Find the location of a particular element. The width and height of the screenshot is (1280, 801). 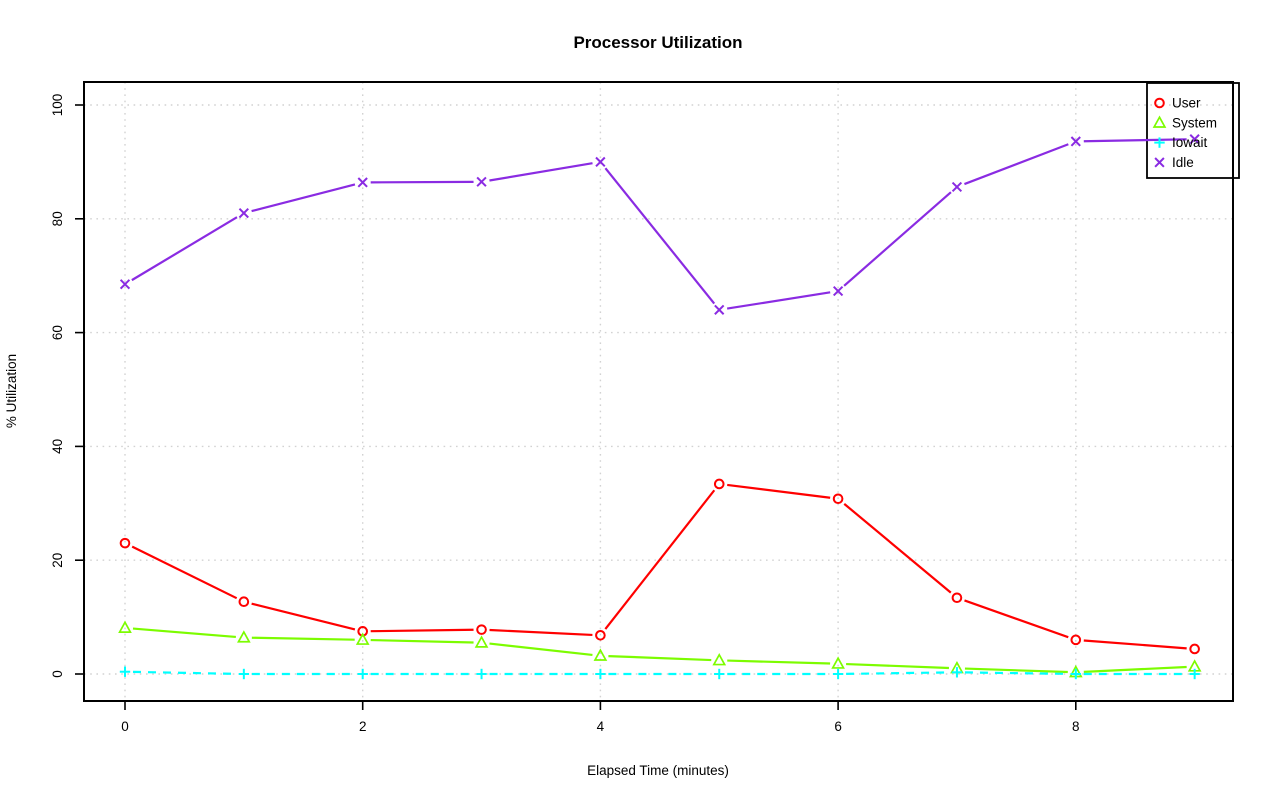

legend-label-user: User is located at coordinates (1186, 103).